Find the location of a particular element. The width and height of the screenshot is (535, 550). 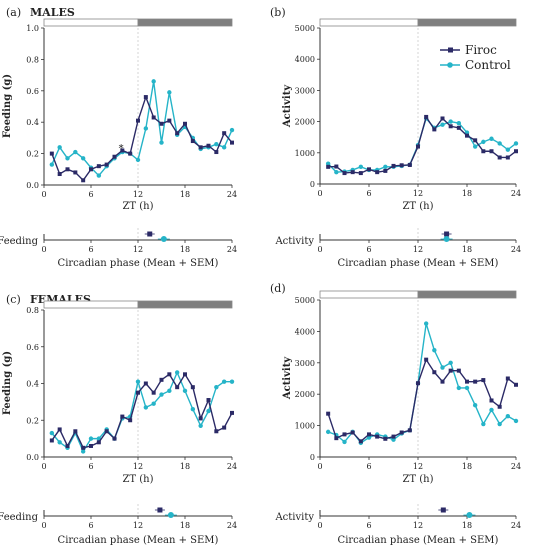

control-line-d is located at coordinates (422, 383).